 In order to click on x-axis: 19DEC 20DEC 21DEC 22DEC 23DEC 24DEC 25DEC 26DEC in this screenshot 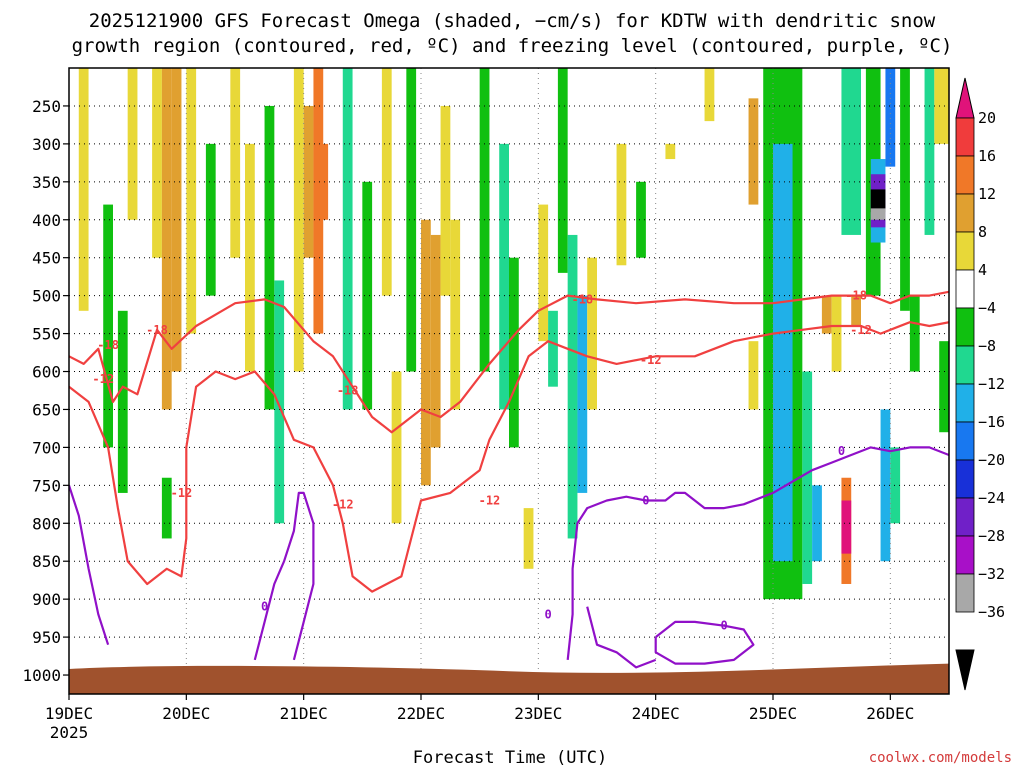, I will do `click(479, 708)`.